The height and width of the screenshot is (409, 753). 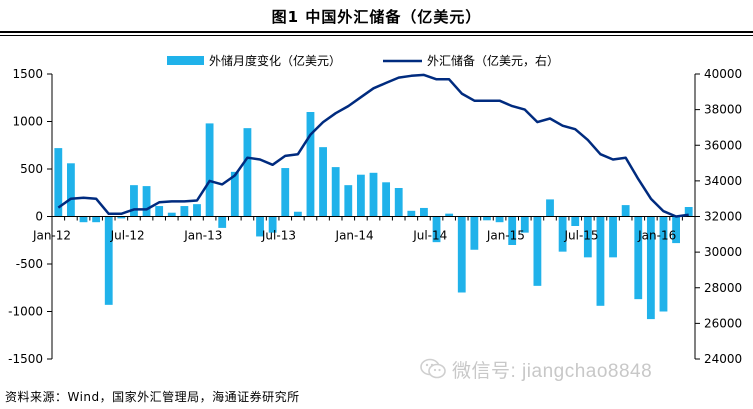 I want to click on left-tick-label: -1000, so click(x=25, y=312).